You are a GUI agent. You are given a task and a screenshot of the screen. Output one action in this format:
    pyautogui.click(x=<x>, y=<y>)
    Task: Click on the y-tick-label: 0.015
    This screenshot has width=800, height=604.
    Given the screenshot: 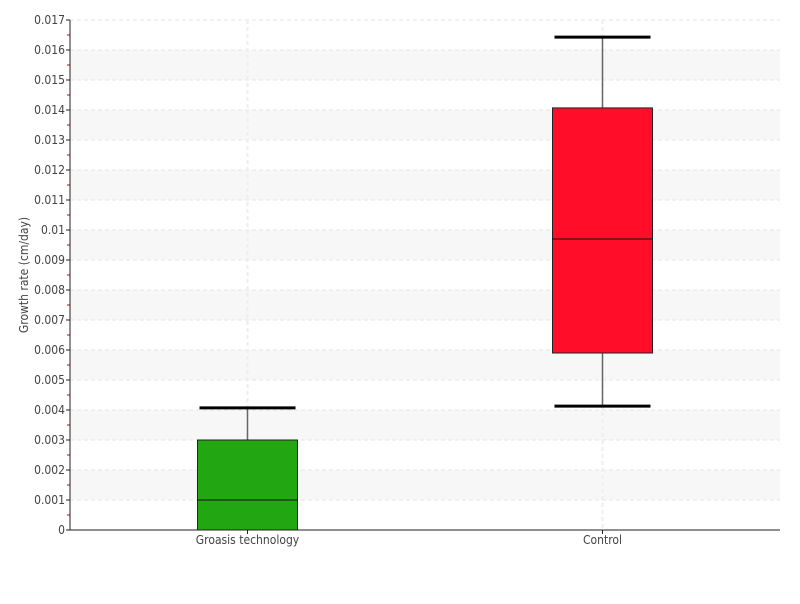 What is the action you would take?
    pyautogui.click(x=49, y=80)
    